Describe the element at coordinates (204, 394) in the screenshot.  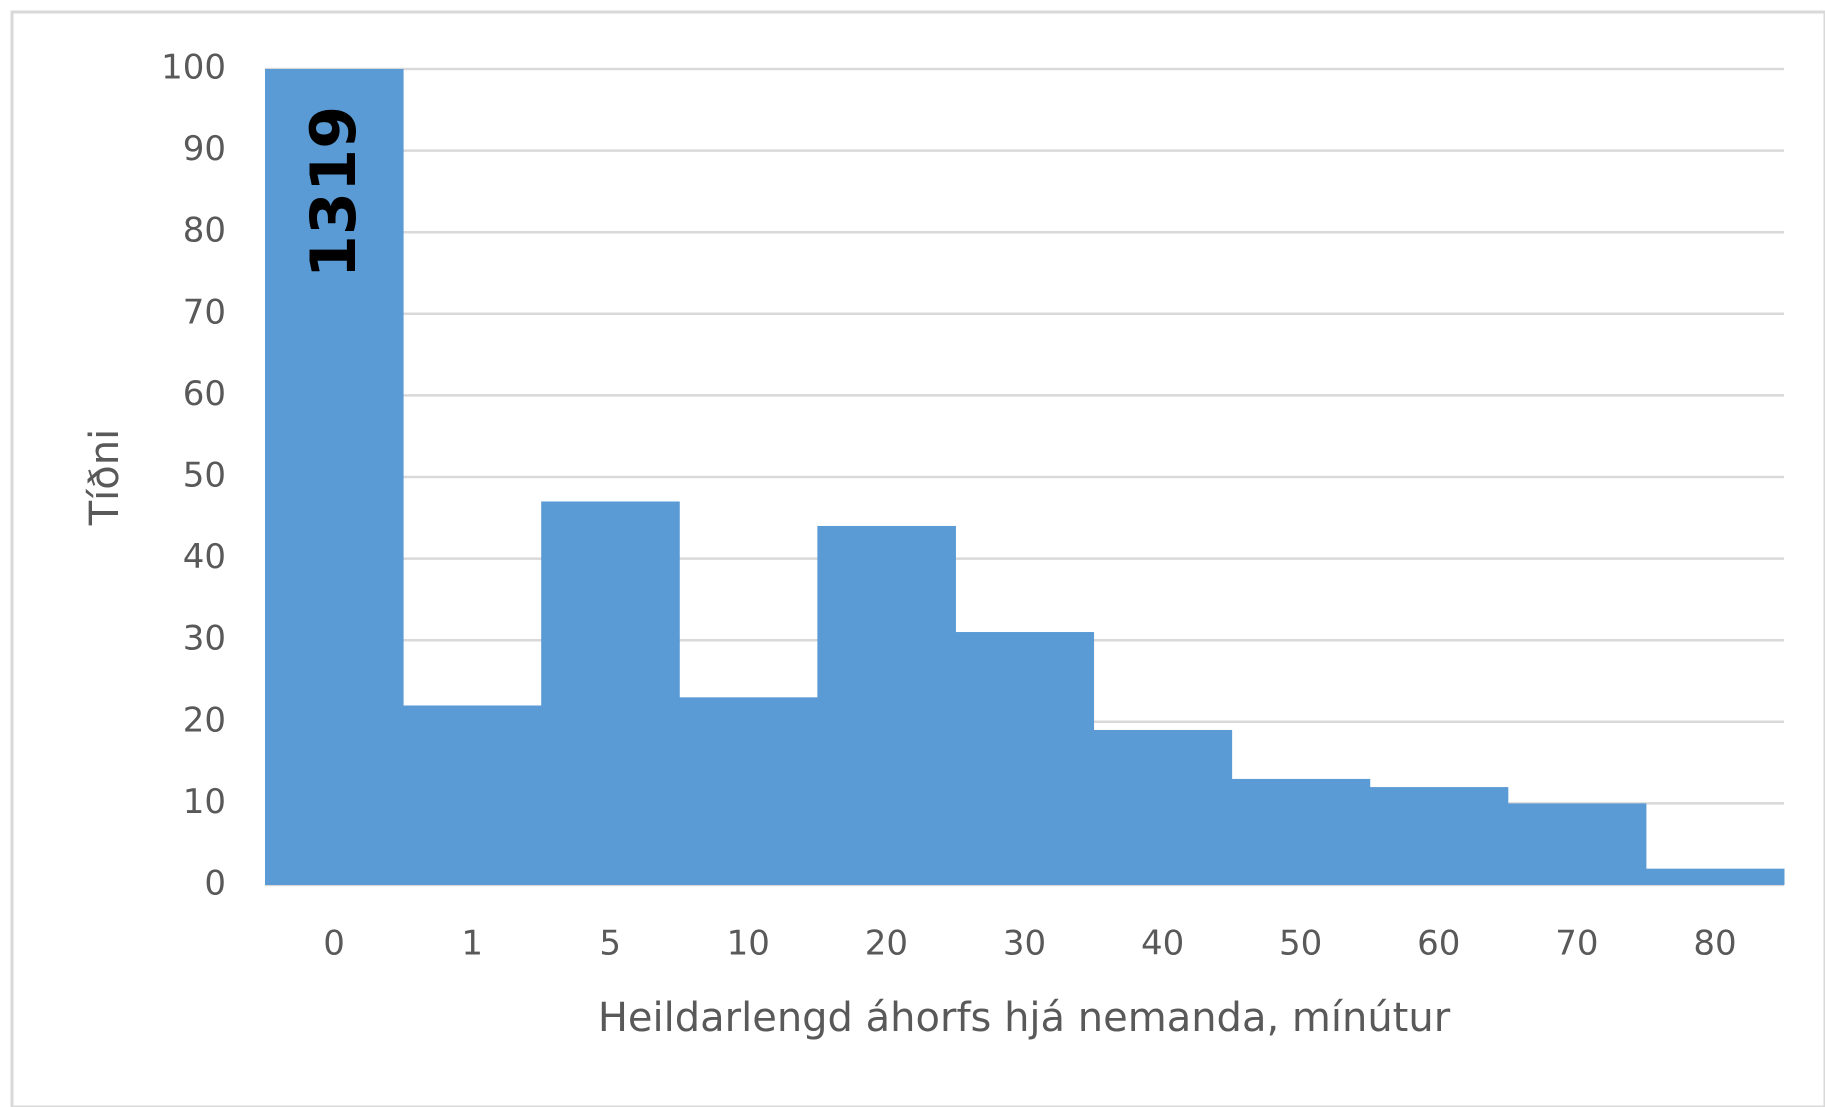
I see `y-tick-label: 60` at that location.